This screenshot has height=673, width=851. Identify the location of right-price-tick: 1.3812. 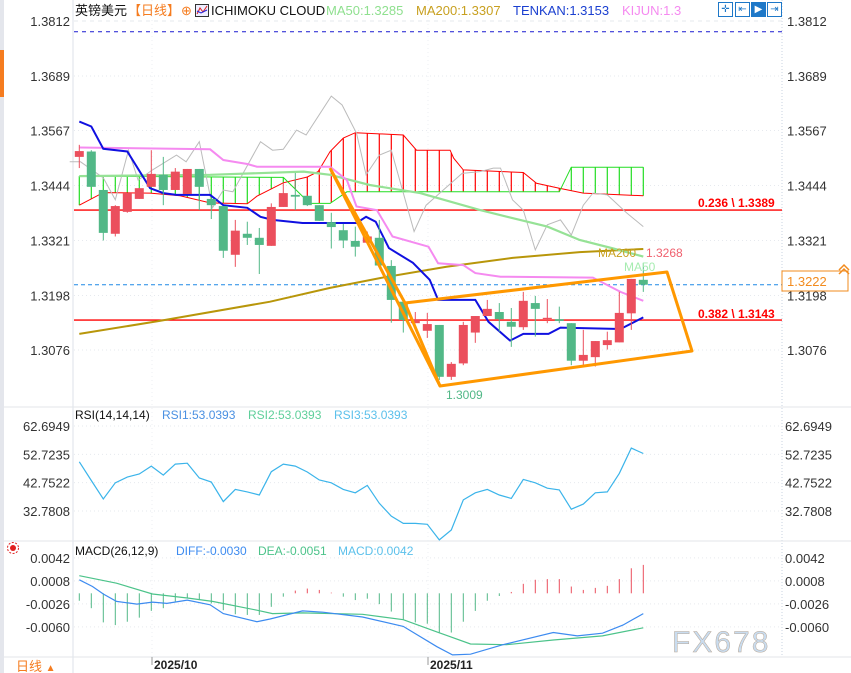
(807, 21).